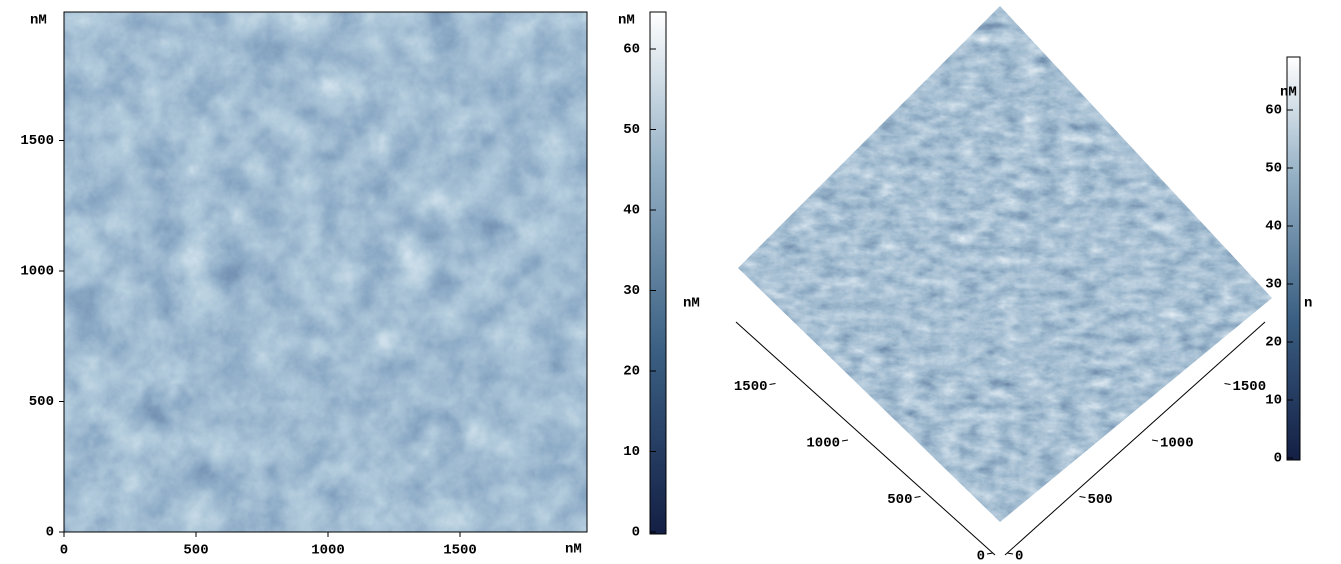 The width and height of the screenshot is (1341, 564). I want to click on y-tick-label: 1000, so click(37, 272).